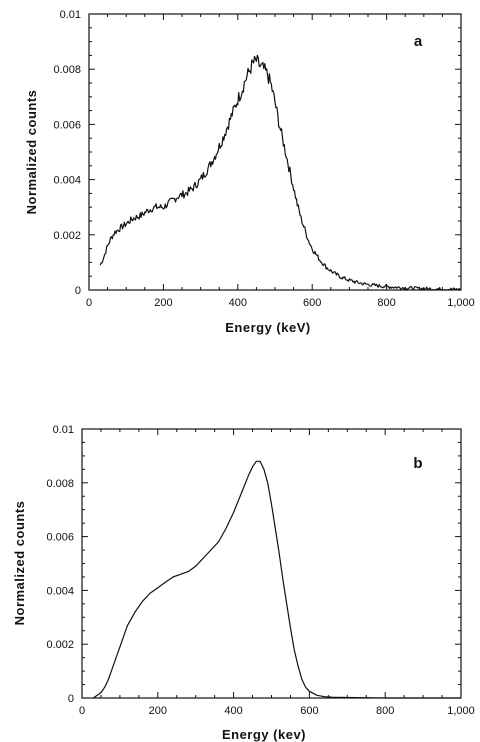 The height and width of the screenshot is (742, 480). What do you see at coordinates (267, 327) in the screenshot?
I see `x-axis-label: Energy (keV)` at bounding box center [267, 327].